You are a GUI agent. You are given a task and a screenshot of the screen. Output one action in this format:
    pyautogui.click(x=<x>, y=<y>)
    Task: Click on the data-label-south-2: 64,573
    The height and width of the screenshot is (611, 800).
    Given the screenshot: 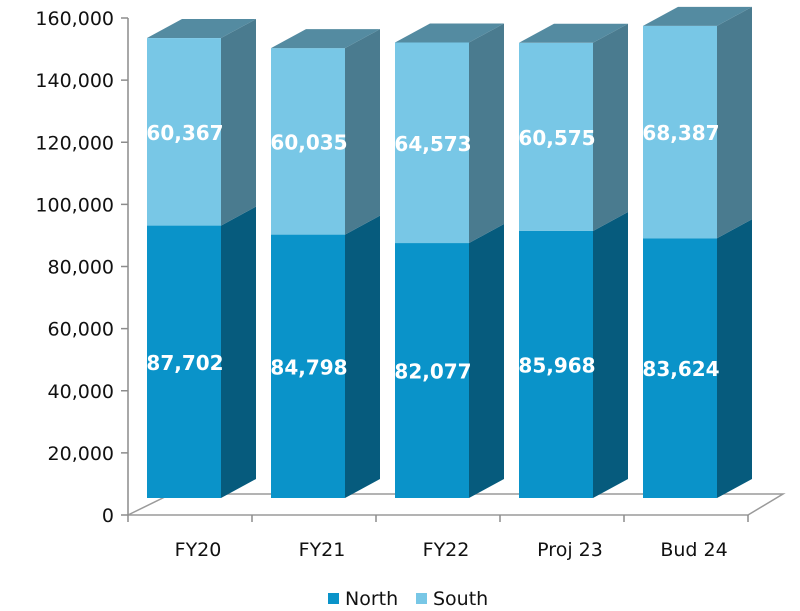 What is the action you would take?
    pyautogui.click(x=432, y=144)
    